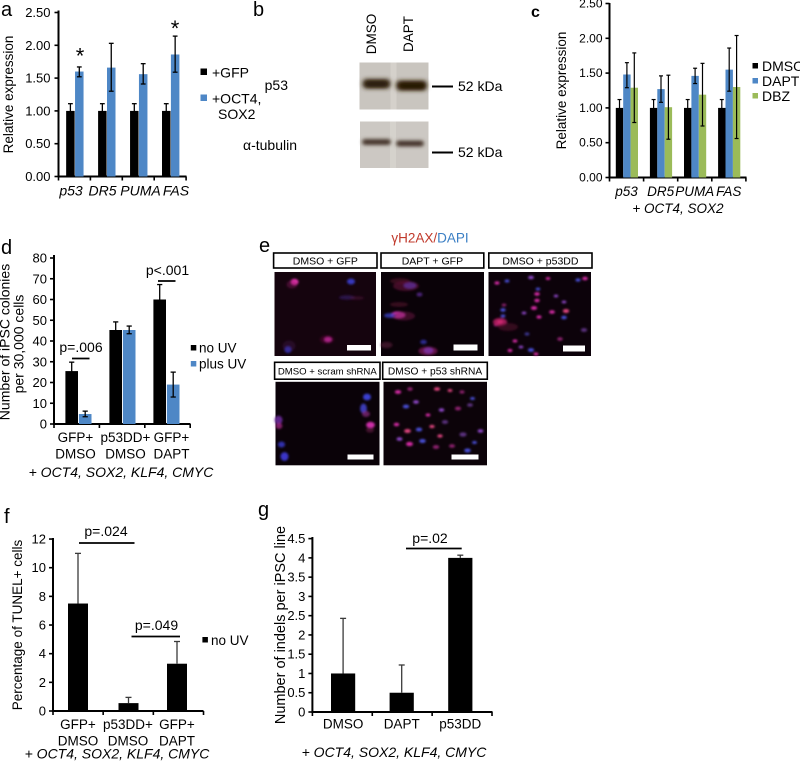  What do you see at coordinates (156, 625) in the screenshot?
I see `svg-text: p=.049` at bounding box center [156, 625].